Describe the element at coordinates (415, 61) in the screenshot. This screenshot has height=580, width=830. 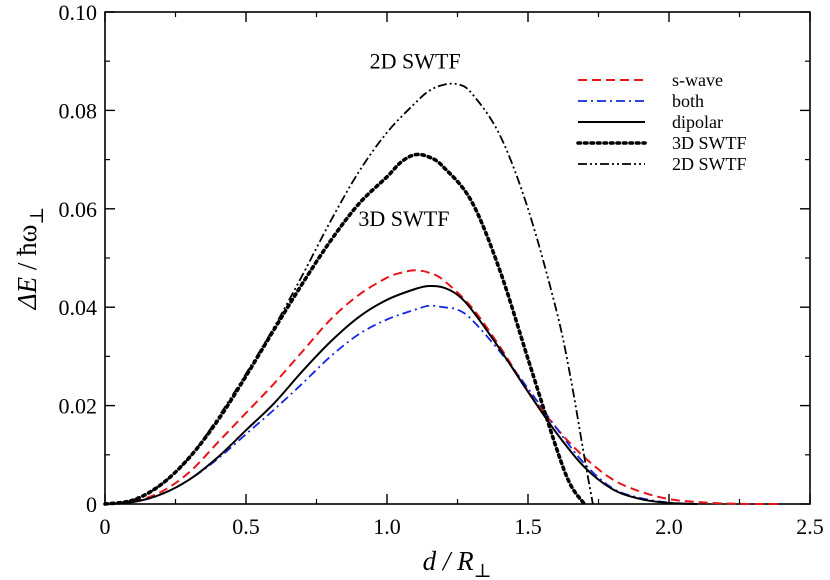
I see `annotation-label: 2D SWTF` at that location.